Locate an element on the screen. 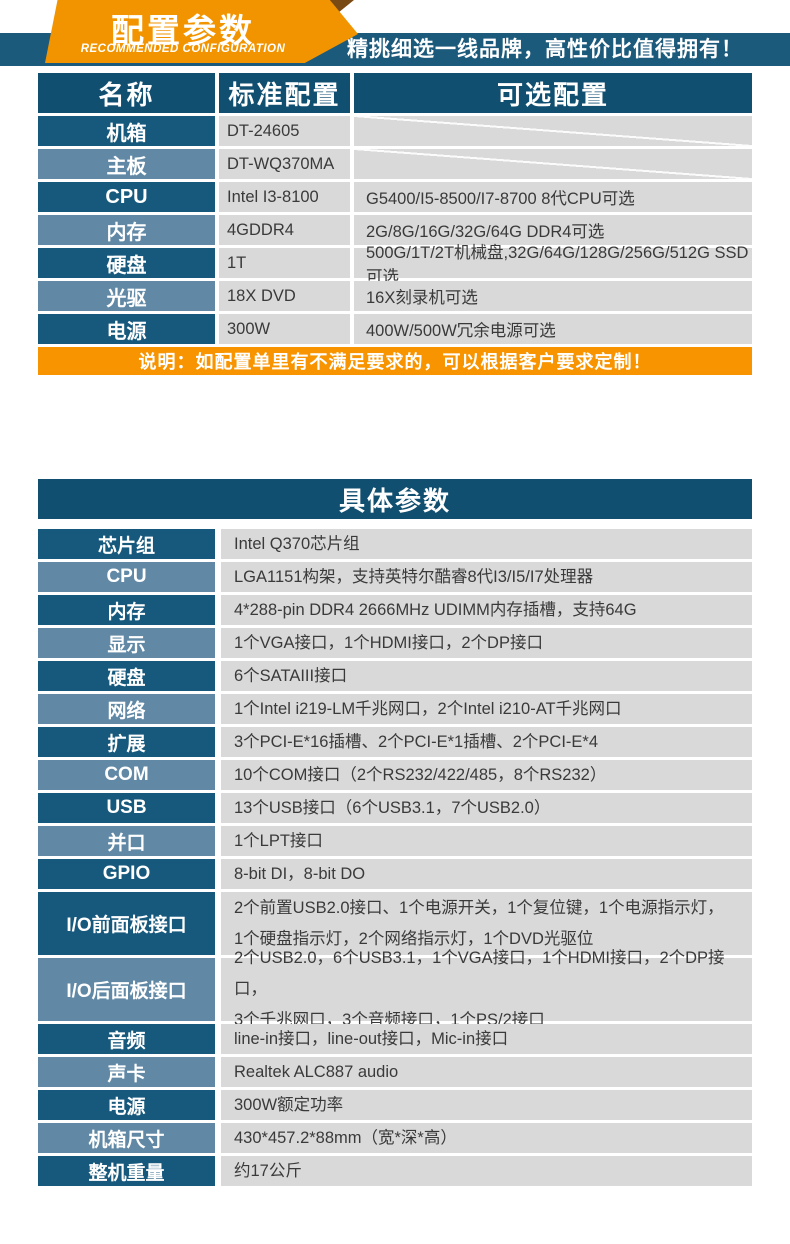  spec-row-chipset: 芯片组 Intel Q370芯片组 is located at coordinates (395, 544).